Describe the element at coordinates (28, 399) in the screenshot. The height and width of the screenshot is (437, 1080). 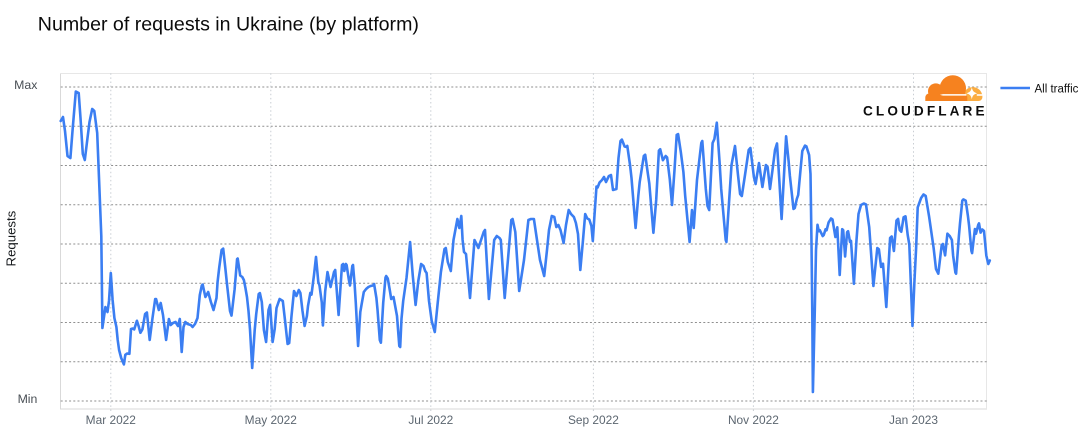
I see `svg-text: Min` at that location.